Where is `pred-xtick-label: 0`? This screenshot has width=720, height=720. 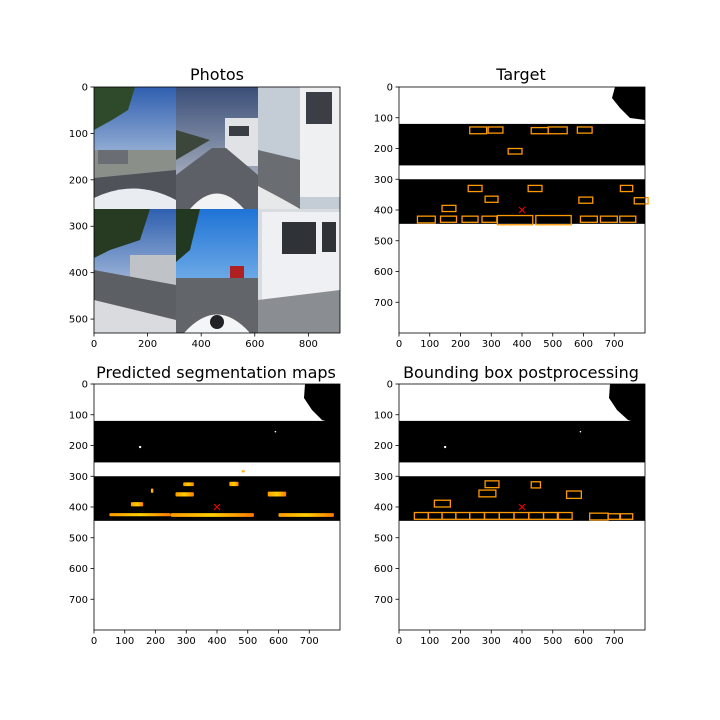 pred-xtick-label: 0 is located at coordinates (94, 641).